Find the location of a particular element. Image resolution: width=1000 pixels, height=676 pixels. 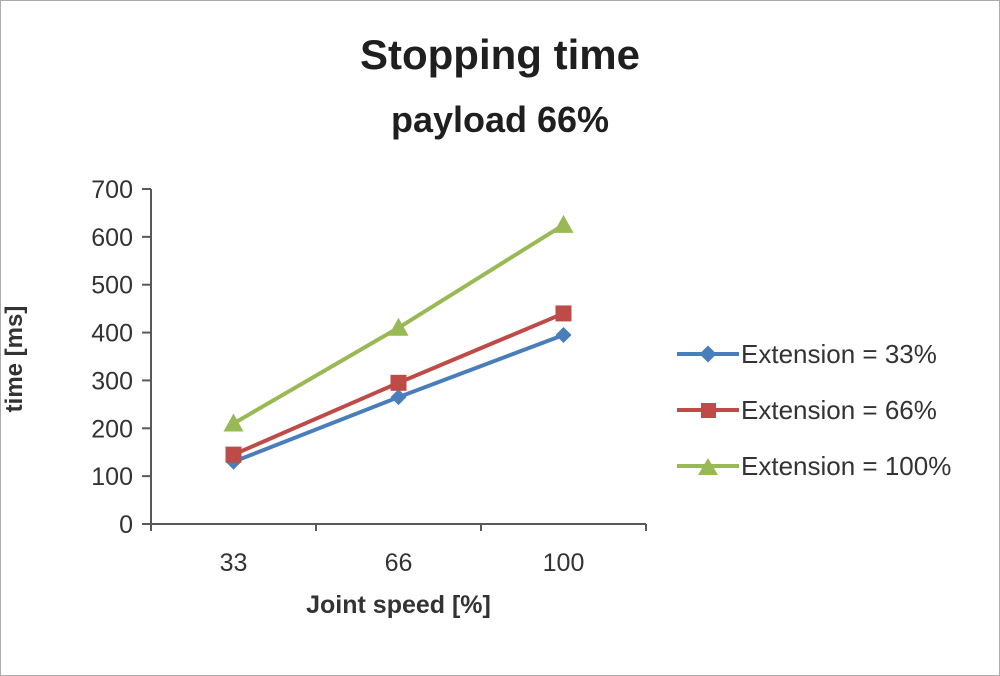

x-axis-title: Joint speed [%] is located at coordinates (398, 605).